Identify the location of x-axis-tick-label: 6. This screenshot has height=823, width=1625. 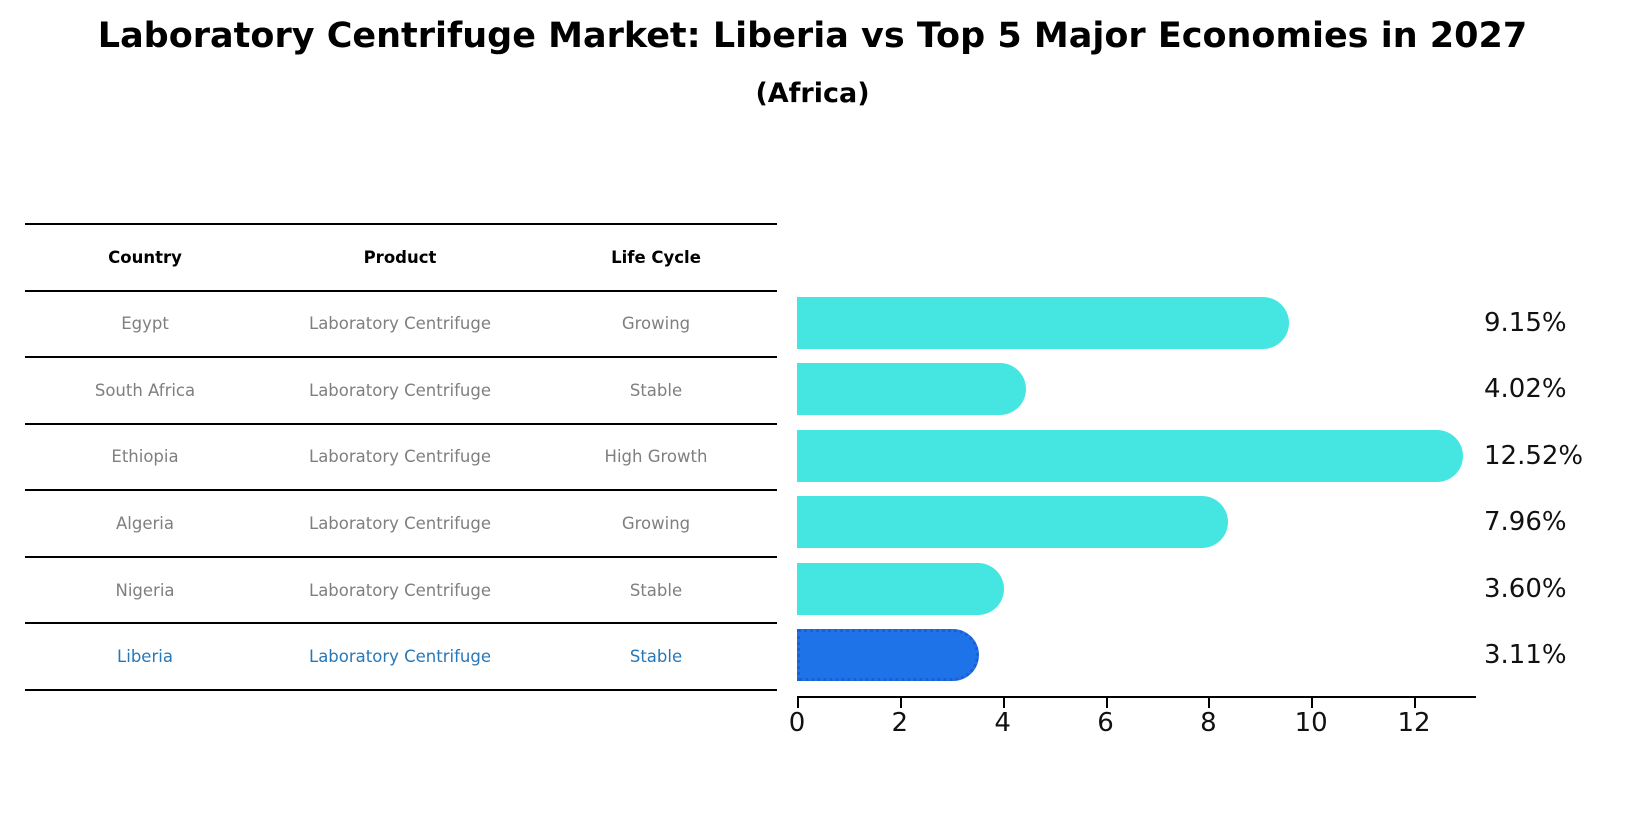
(1105, 723).